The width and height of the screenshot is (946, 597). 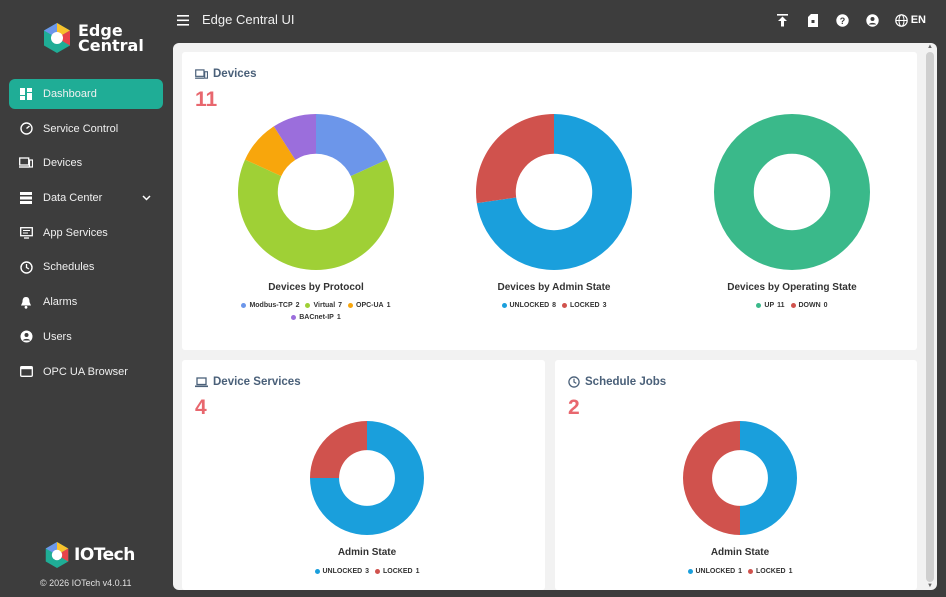 What do you see at coordinates (63, 163) in the screenshot?
I see `sidebar-item-label: Devices` at bounding box center [63, 163].